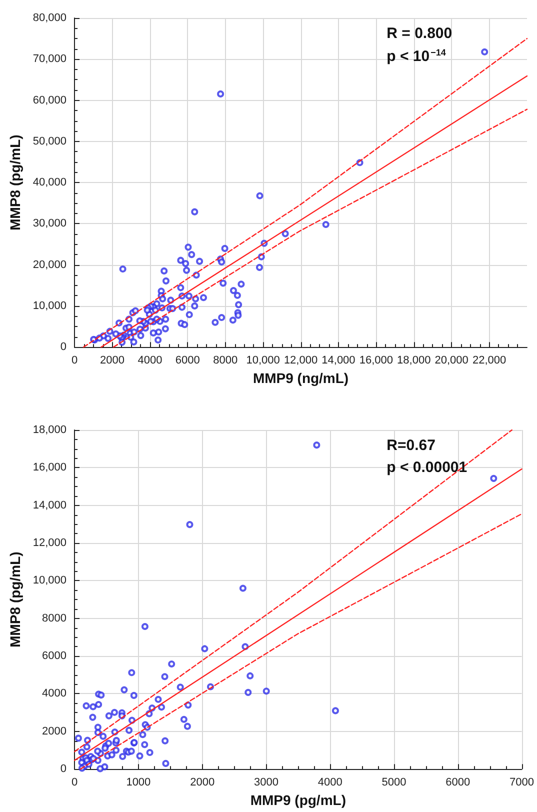 The width and height of the screenshot is (537, 812). I want to click on y-tick-label: 40,000, so click(49, 182).